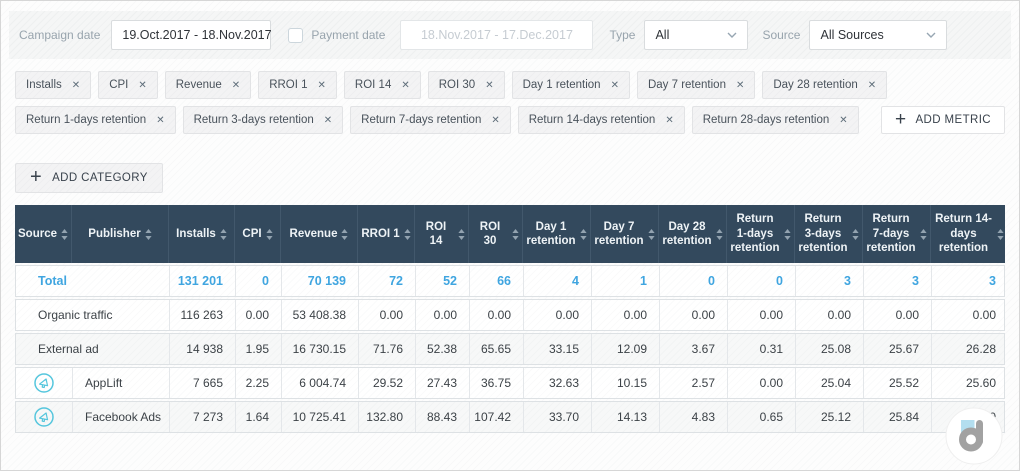  What do you see at coordinates (208, 85) in the screenshot?
I see `metric-chip-revenue: Revenue ✕` at bounding box center [208, 85].